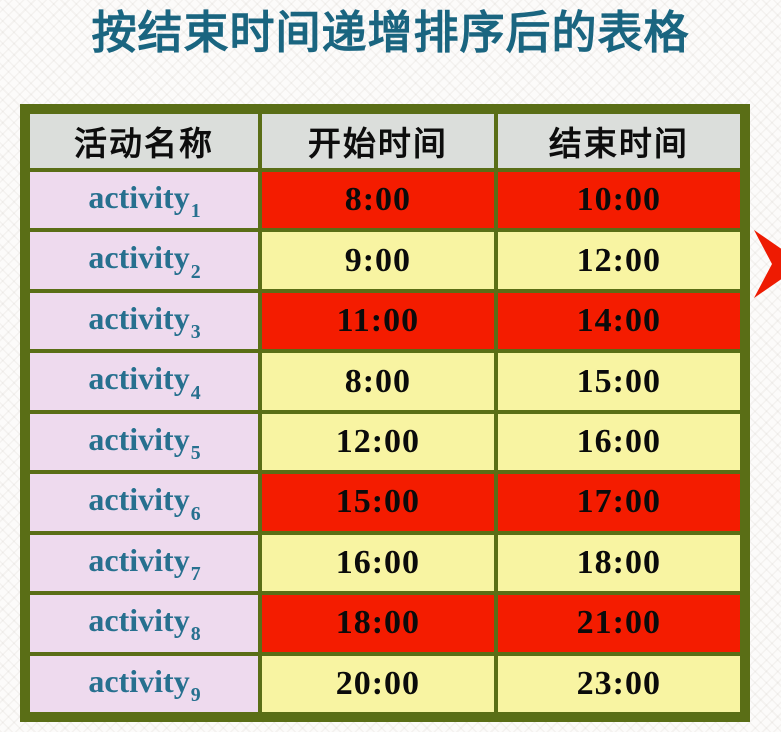  Describe the element at coordinates (378, 502) in the screenshot. I see `start-time-cell: 15:00` at that location.